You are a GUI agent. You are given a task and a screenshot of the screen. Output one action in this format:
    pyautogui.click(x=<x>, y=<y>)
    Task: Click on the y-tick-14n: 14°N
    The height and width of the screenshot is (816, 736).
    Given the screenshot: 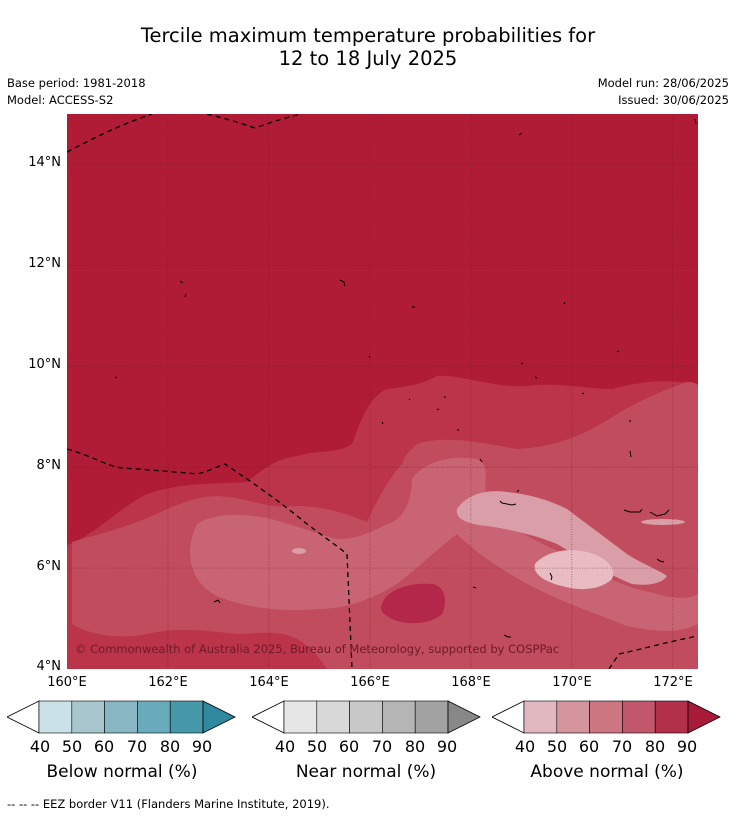 What is the action you would take?
    pyautogui.click(x=44, y=162)
    